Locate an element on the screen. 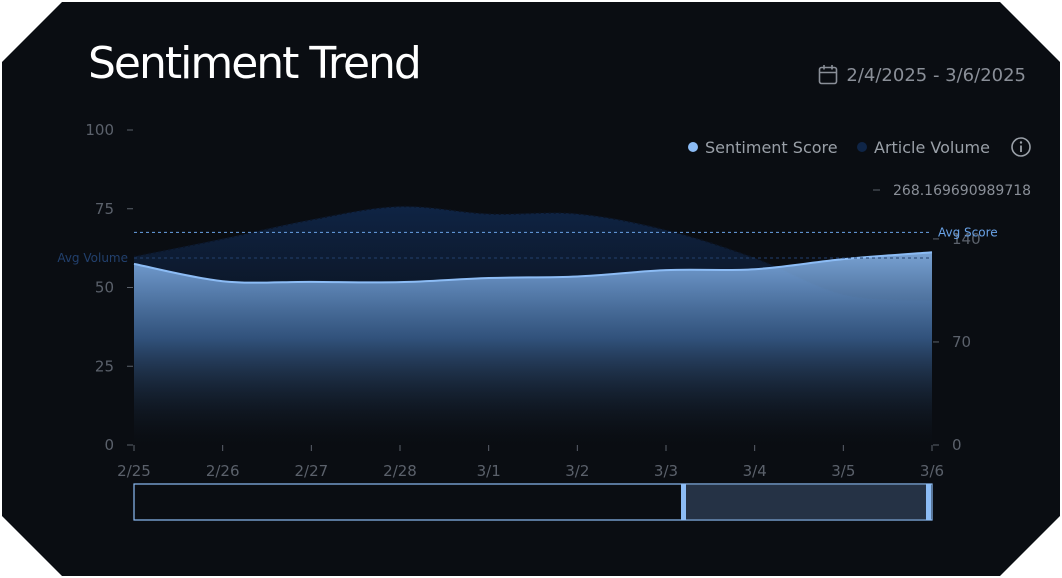 This screenshot has height=578, width=1062. volume-legend-label: Article Volume is located at coordinates (932, 147).